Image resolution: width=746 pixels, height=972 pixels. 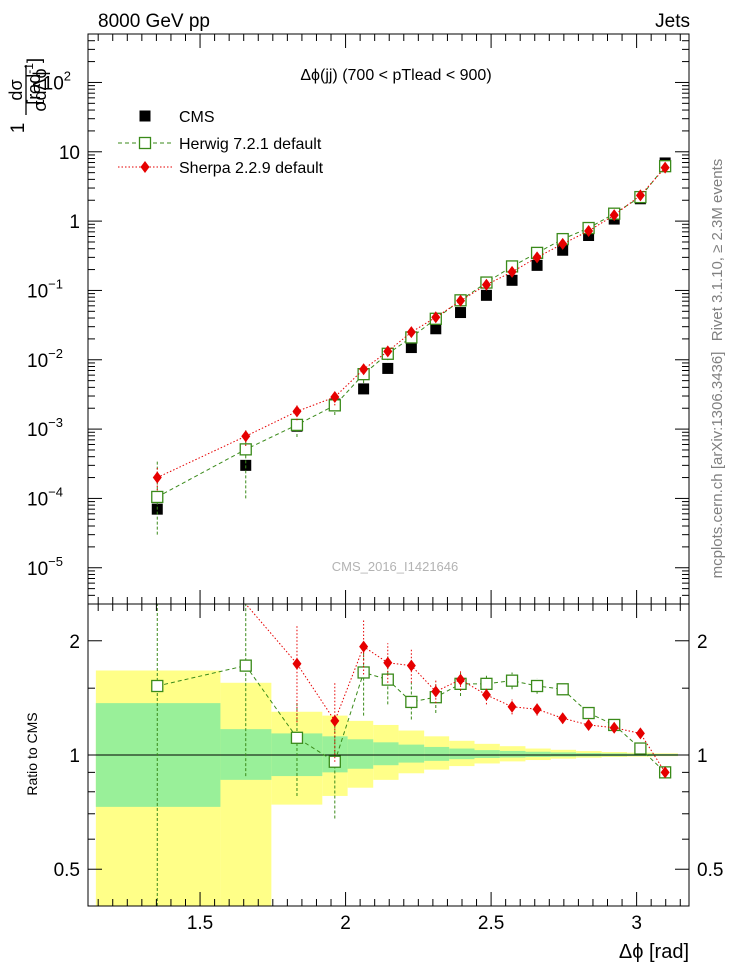 What do you see at coordinates (251, 168) in the screenshot?
I see `sherpa-legend-label: Sherpa 2.2.9 default` at bounding box center [251, 168].